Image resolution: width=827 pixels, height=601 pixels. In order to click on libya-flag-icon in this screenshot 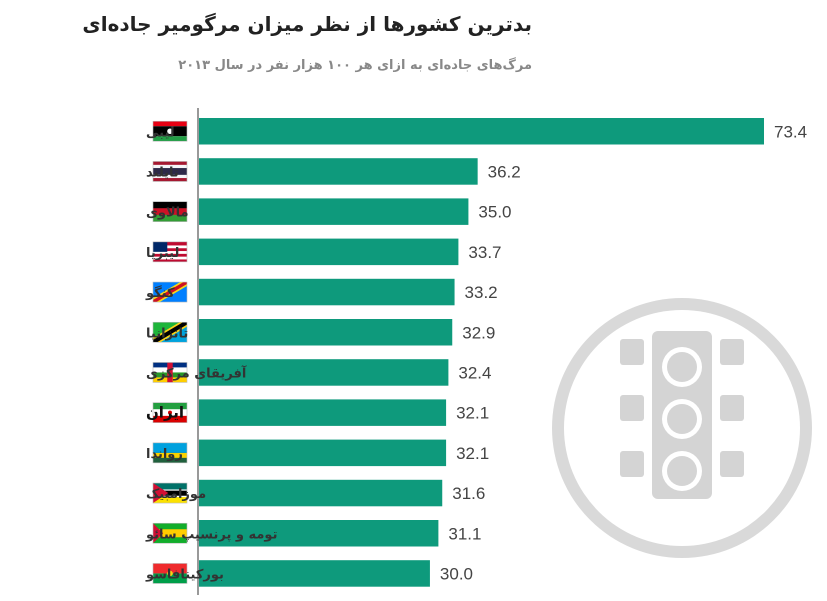, I will do `click(170, 131)`.